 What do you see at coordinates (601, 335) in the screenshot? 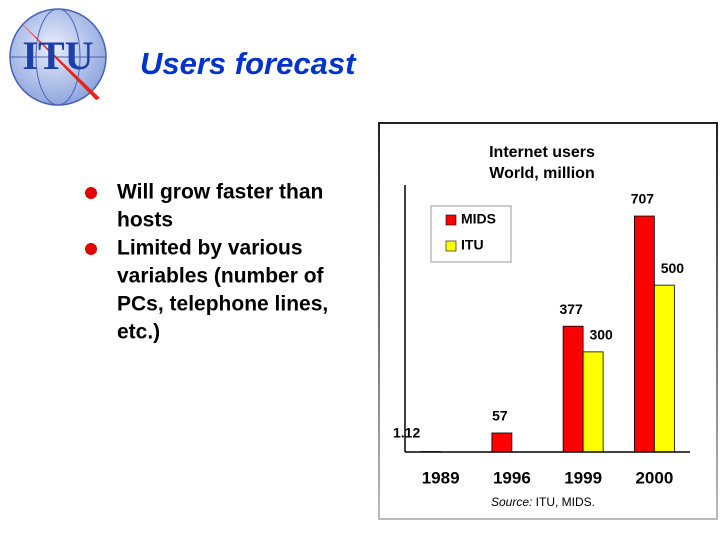
I see `data-label: 300` at bounding box center [601, 335].